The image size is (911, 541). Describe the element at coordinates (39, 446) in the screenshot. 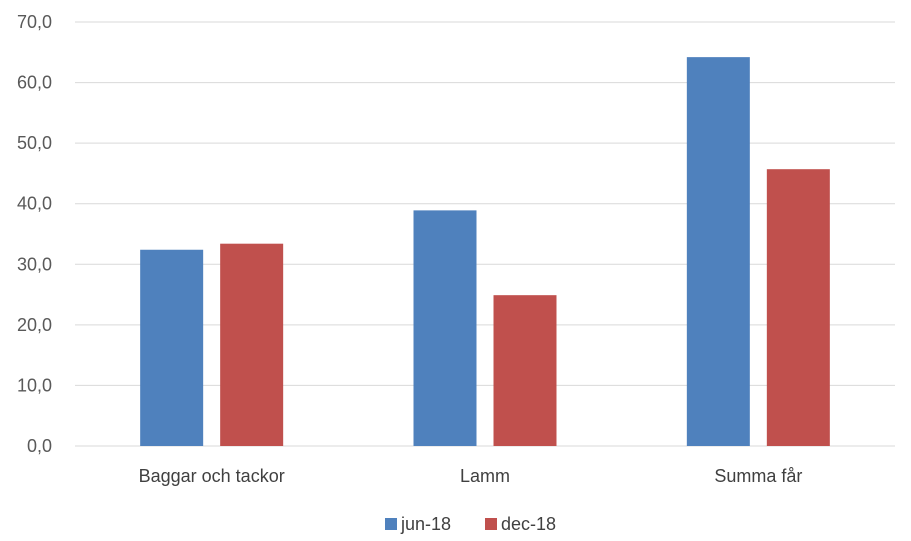

I see `y-tick-label: 0,0` at that location.